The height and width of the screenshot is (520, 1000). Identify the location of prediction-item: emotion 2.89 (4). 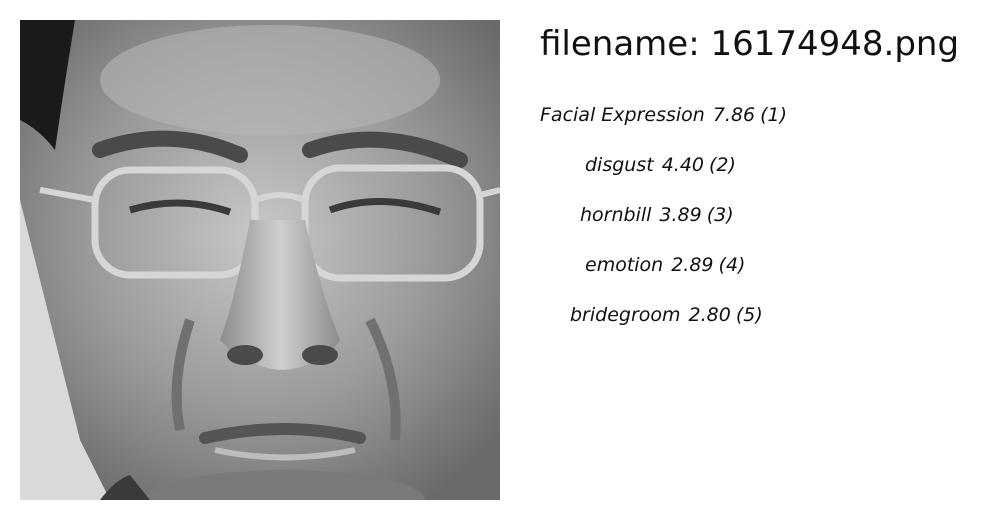
(665, 265).